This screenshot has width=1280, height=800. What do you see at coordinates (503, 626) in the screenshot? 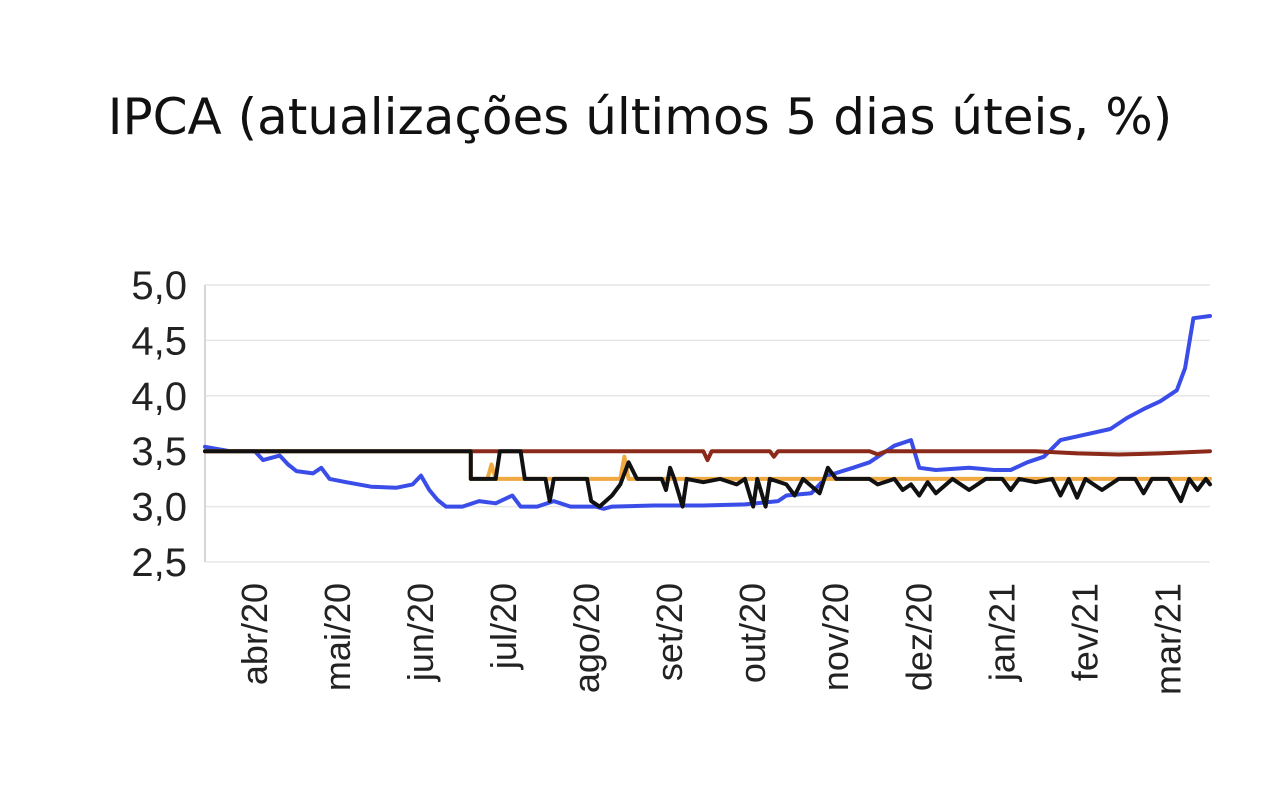
I see `x-tick-label: jul/20` at bounding box center [503, 626].